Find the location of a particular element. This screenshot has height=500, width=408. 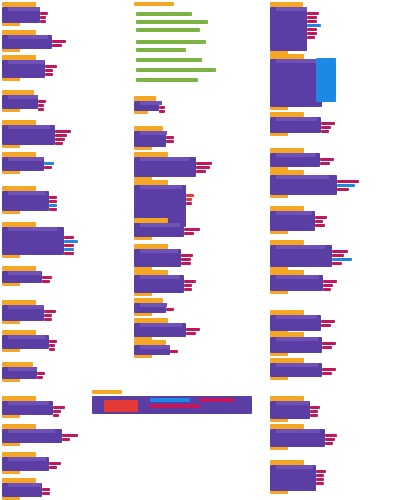

long-procedure-header is located at coordinates (107, 392).